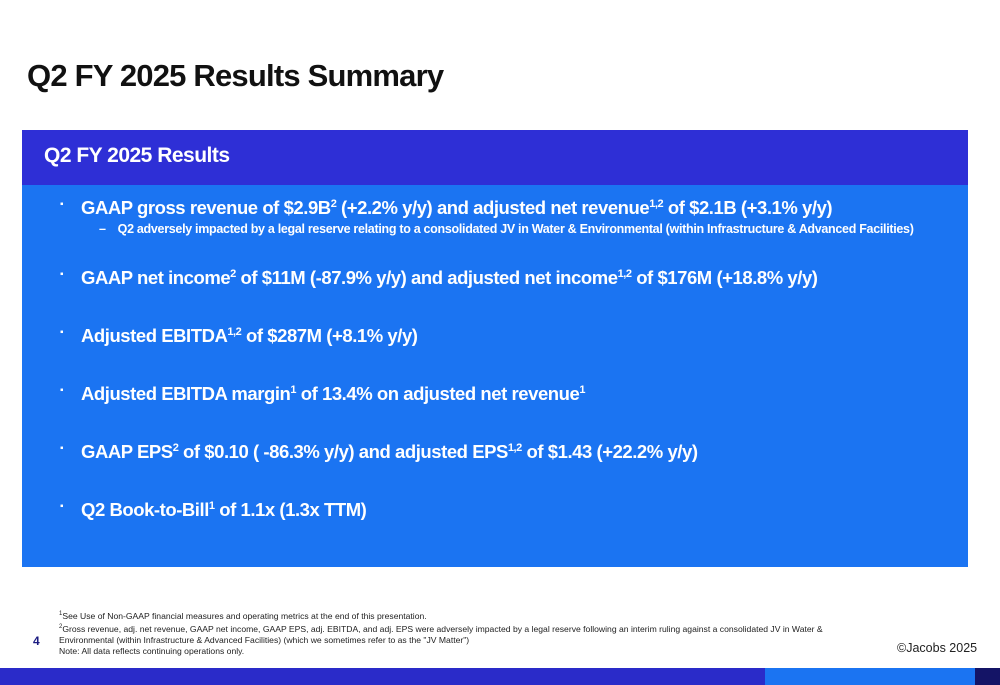 This screenshot has width=1000, height=685. What do you see at coordinates (61, 626) in the screenshot?
I see `footnote-mark: 2` at bounding box center [61, 626].